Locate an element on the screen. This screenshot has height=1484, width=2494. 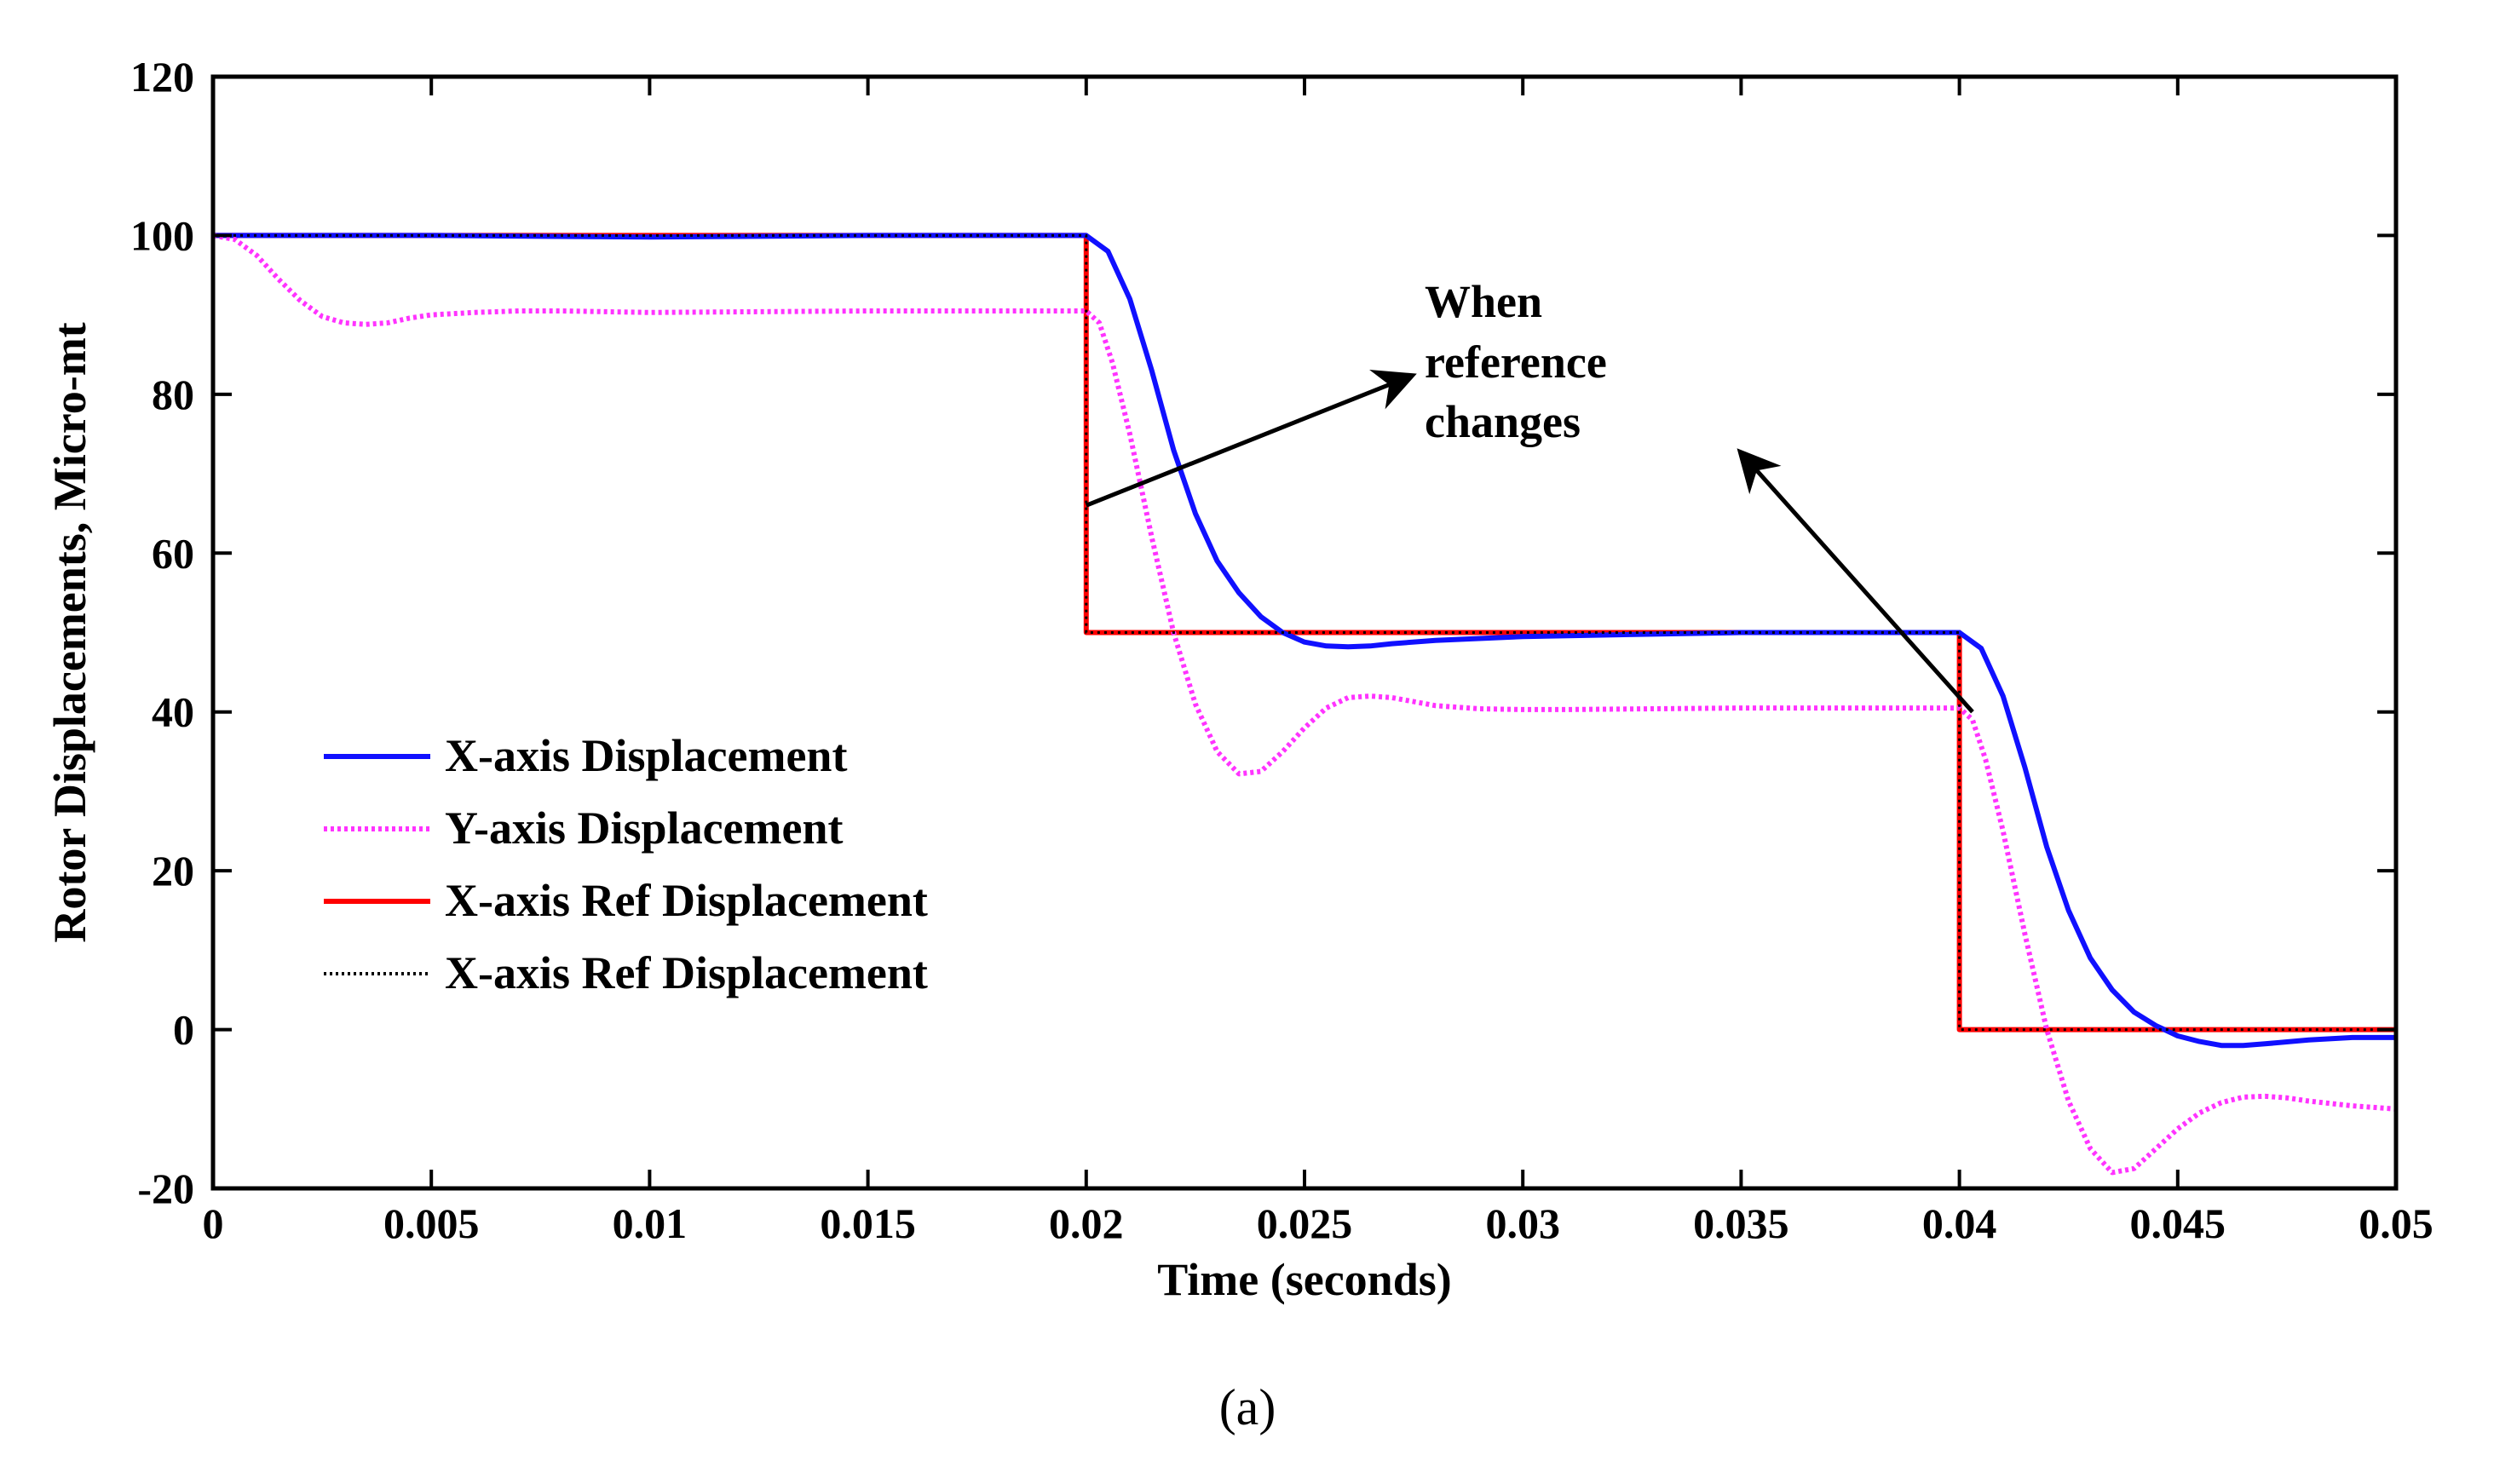
legend-label-x-axis-ref-displacement-dotted: X-axis Ref Displacement is located at coordinates (686, 972).